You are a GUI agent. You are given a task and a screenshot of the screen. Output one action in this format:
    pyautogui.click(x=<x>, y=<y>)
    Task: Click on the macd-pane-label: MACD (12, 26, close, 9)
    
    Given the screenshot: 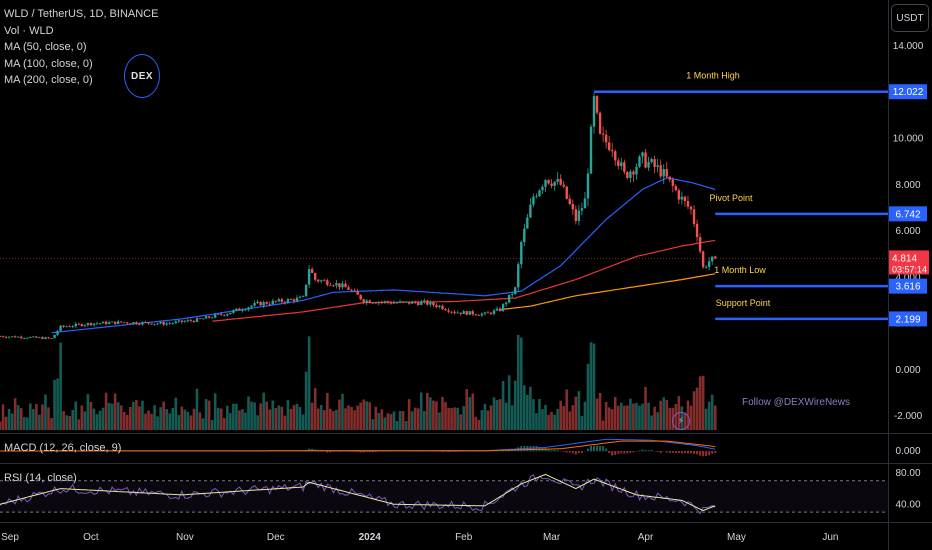 What is the action you would take?
    pyautogui.click(x=63, y=448)
    